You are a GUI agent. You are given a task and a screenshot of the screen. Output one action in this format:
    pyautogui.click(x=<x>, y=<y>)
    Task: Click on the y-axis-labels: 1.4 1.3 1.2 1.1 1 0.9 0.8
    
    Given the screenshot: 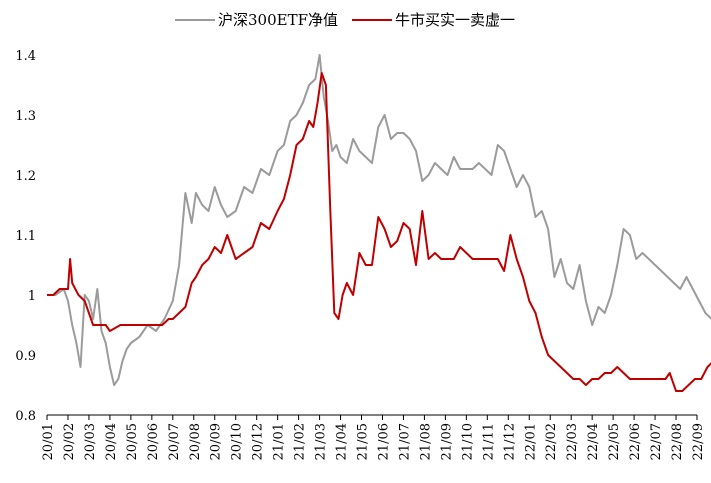 What is the action you would take?
    pyautogui.click(x=25, y=236)
    